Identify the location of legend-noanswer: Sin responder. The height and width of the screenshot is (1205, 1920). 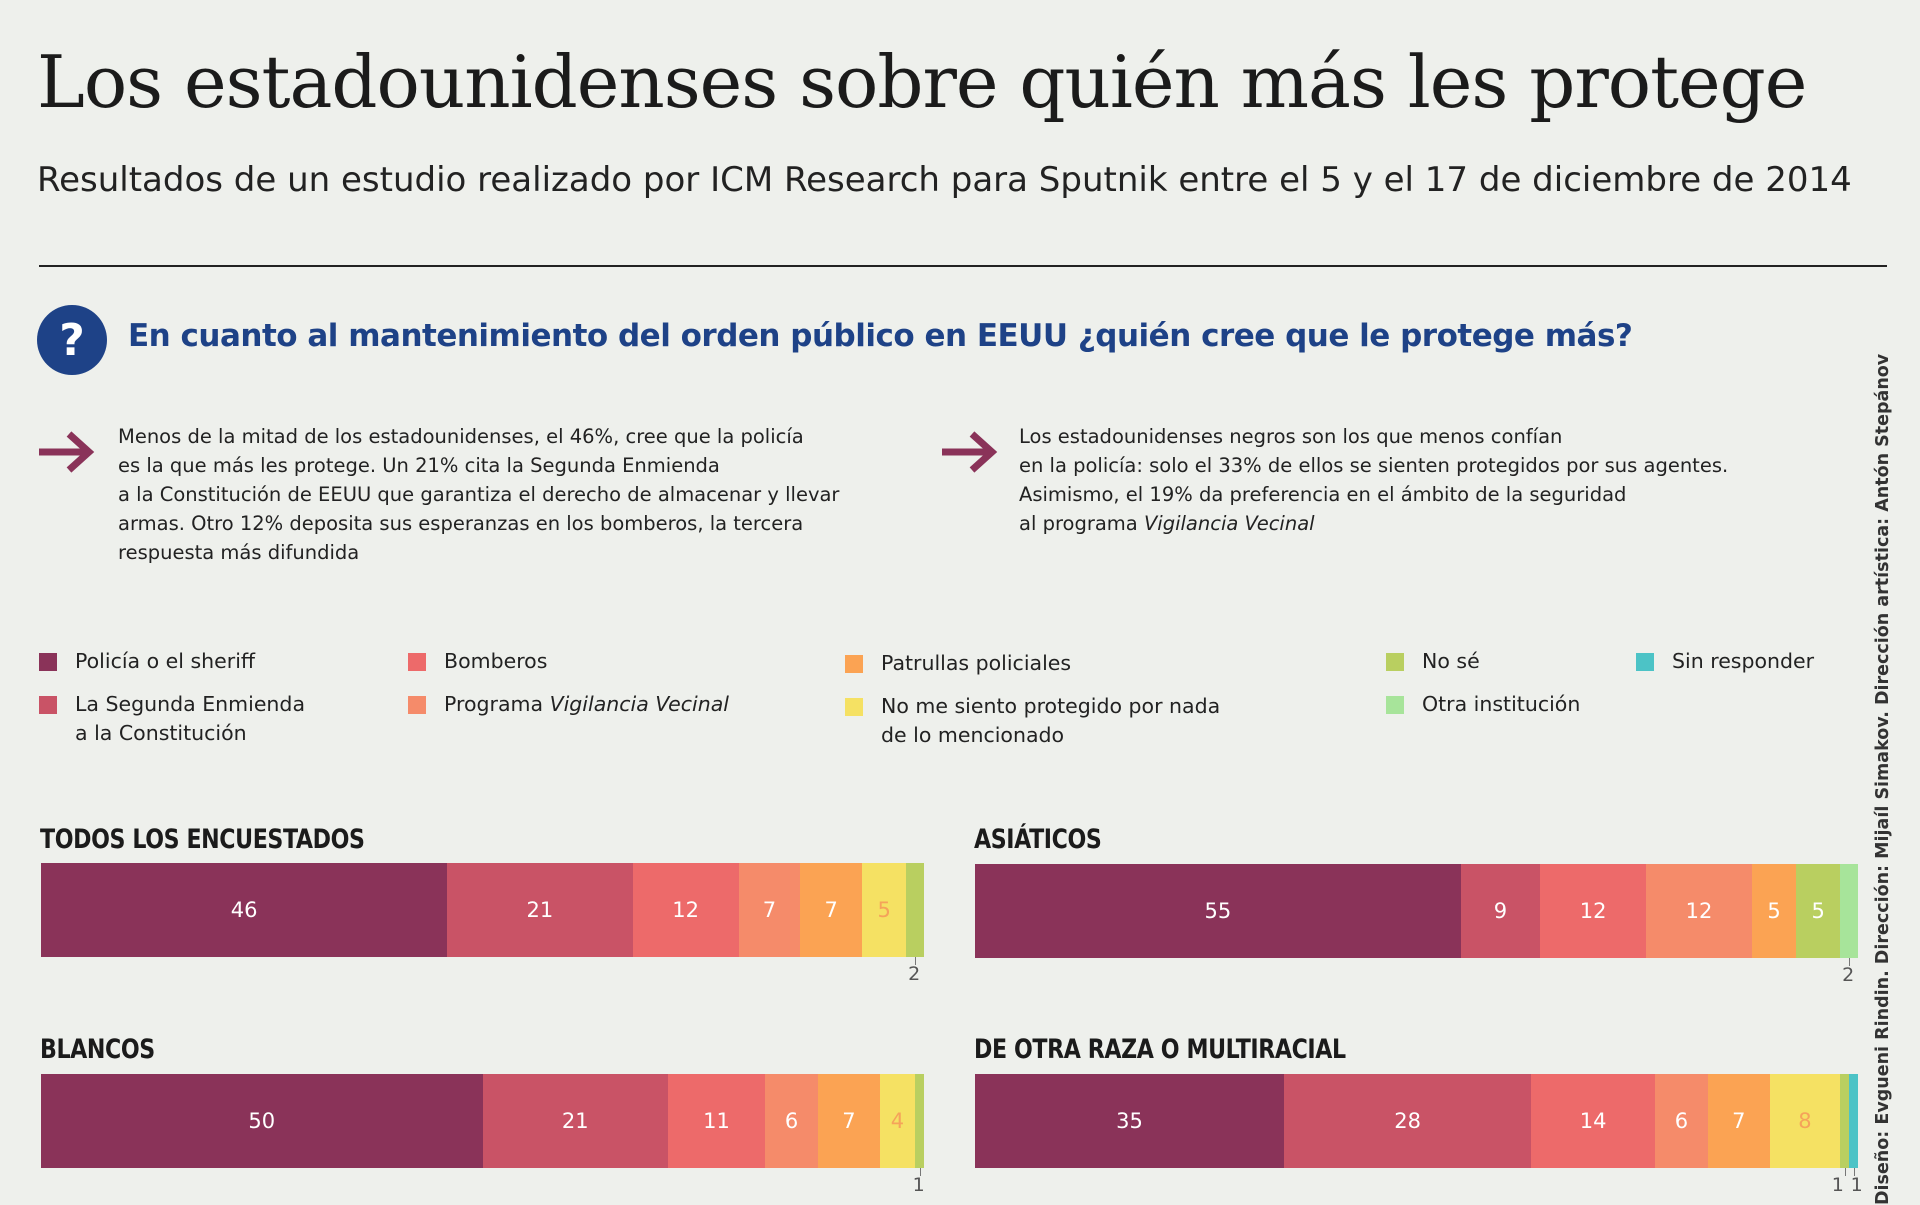
(1725, 661).